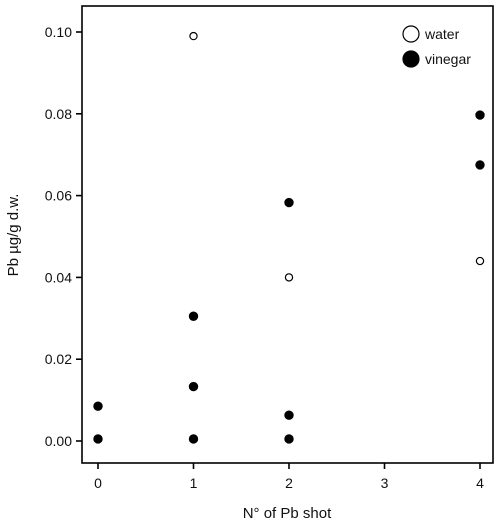  Describe the element at coordinates (58, 359) in the screenshot. I see `y-tick-label: 0.02` at that location.